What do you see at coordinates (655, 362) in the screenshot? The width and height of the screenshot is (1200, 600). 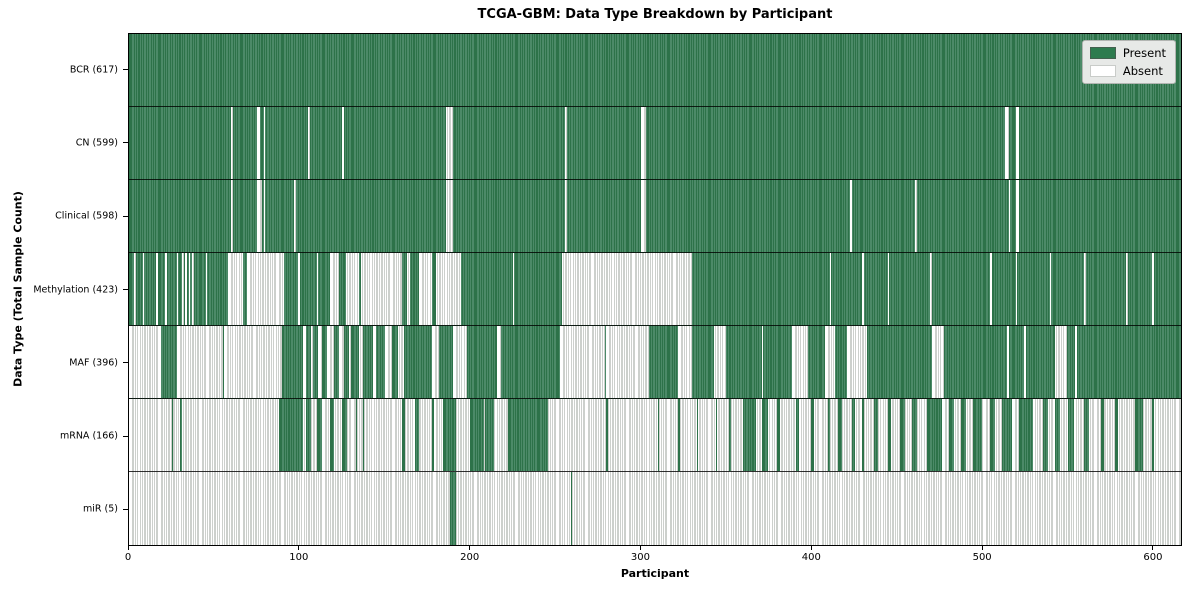 I see `row-maf` at bounding box center [655, 362].